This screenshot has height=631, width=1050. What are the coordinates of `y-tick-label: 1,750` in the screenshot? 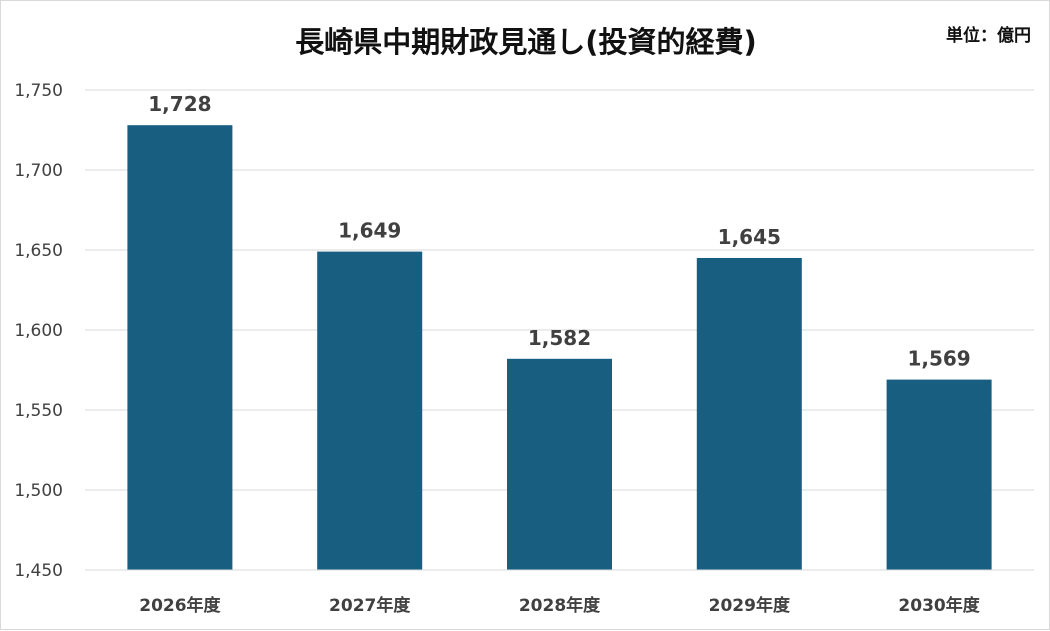 It's located at (38, 91).